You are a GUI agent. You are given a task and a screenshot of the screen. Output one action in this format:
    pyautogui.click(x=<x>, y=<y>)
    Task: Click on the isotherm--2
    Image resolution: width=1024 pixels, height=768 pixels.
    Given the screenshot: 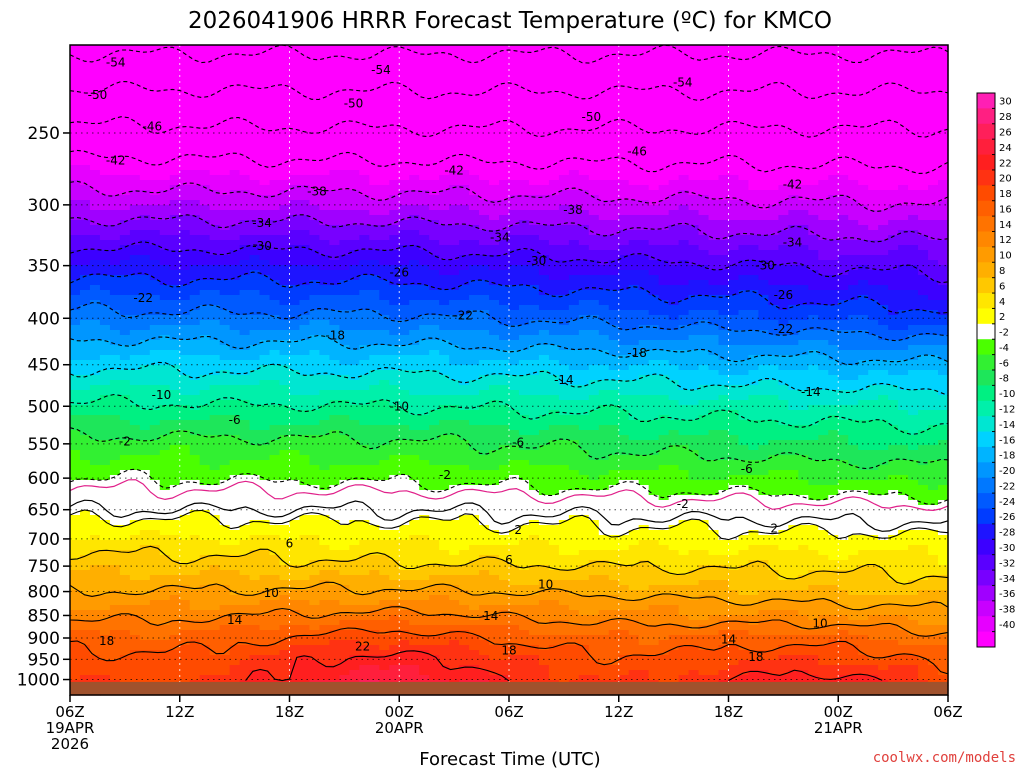 What is the action you would take?
    pyautogui.click(x=509, y=486)
    